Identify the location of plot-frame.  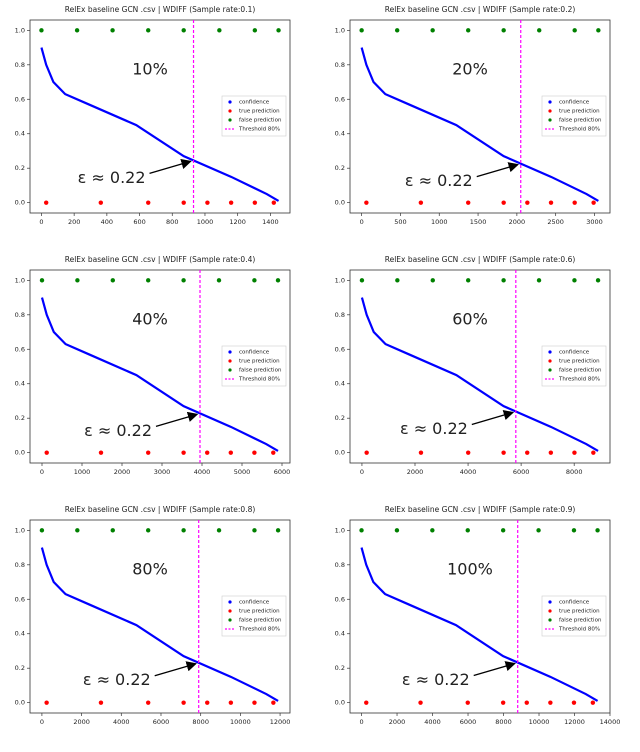
(160, 116).